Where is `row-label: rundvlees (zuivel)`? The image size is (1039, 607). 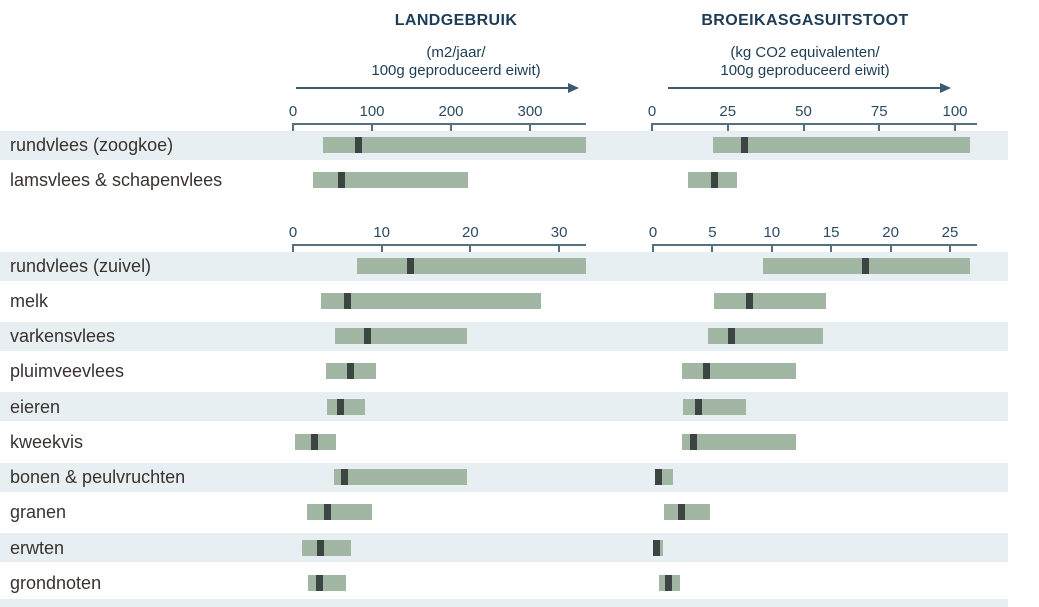
row-label: rundvlees (zuivel) is located at coordinates (81, 266).